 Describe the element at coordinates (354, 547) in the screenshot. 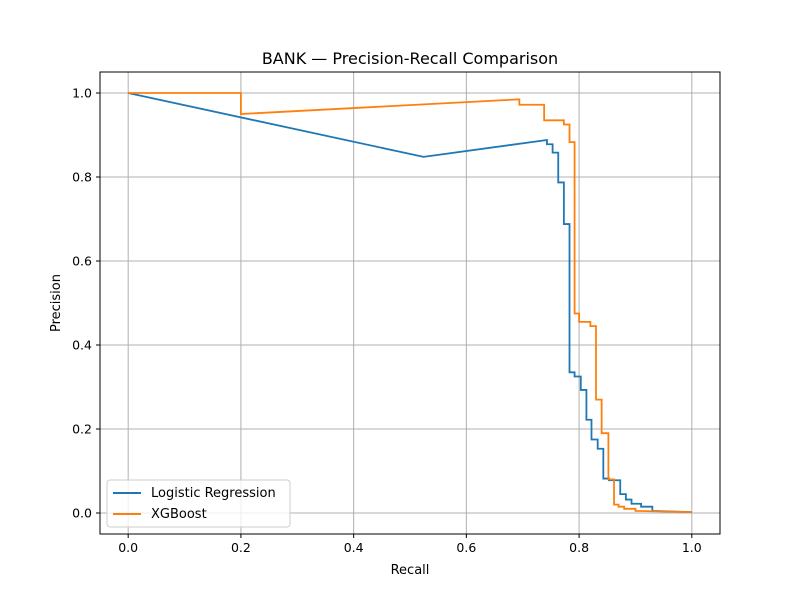

I see `x-tick-label: 0.4` at that location.